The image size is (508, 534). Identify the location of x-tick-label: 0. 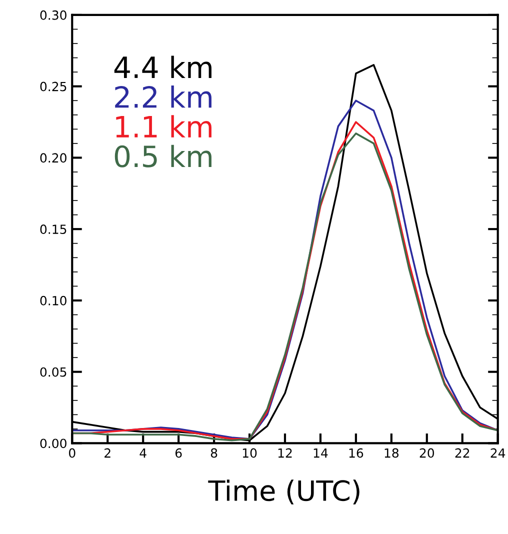
(72, 453).